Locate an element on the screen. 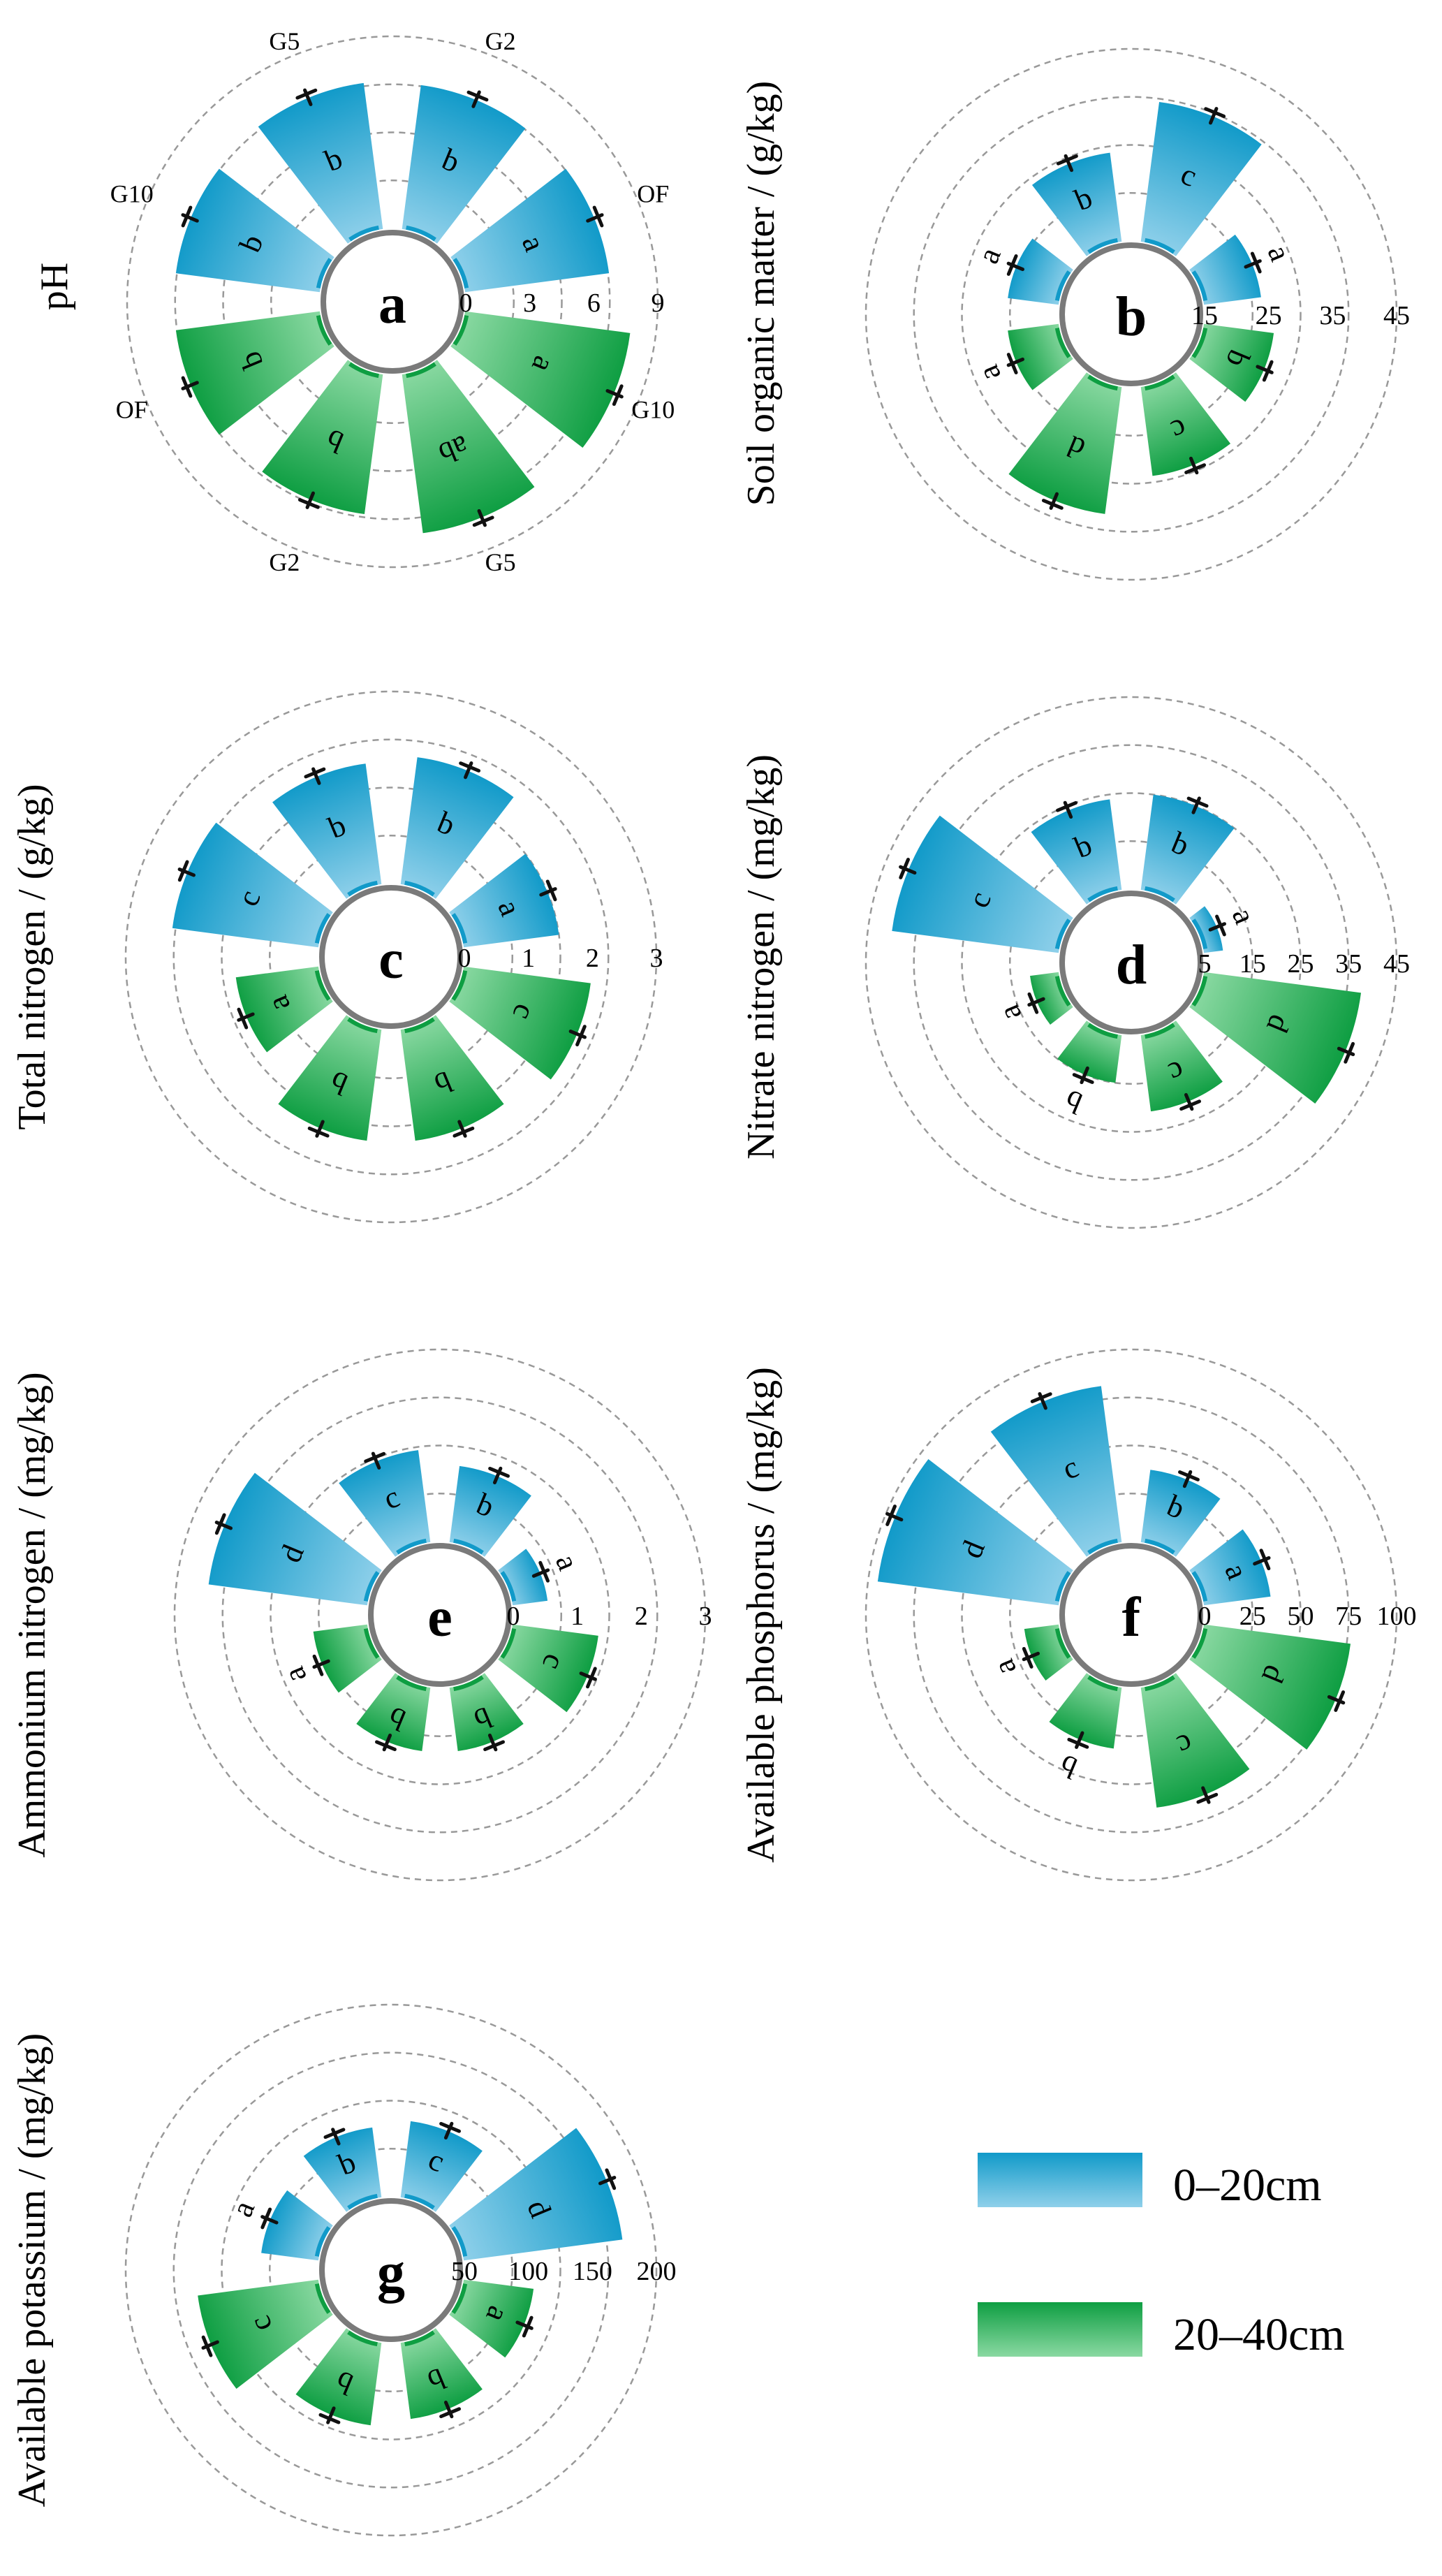 This screenshot has width=1442, height=2576. significance-letter: a is located at coordinates (989, 255).